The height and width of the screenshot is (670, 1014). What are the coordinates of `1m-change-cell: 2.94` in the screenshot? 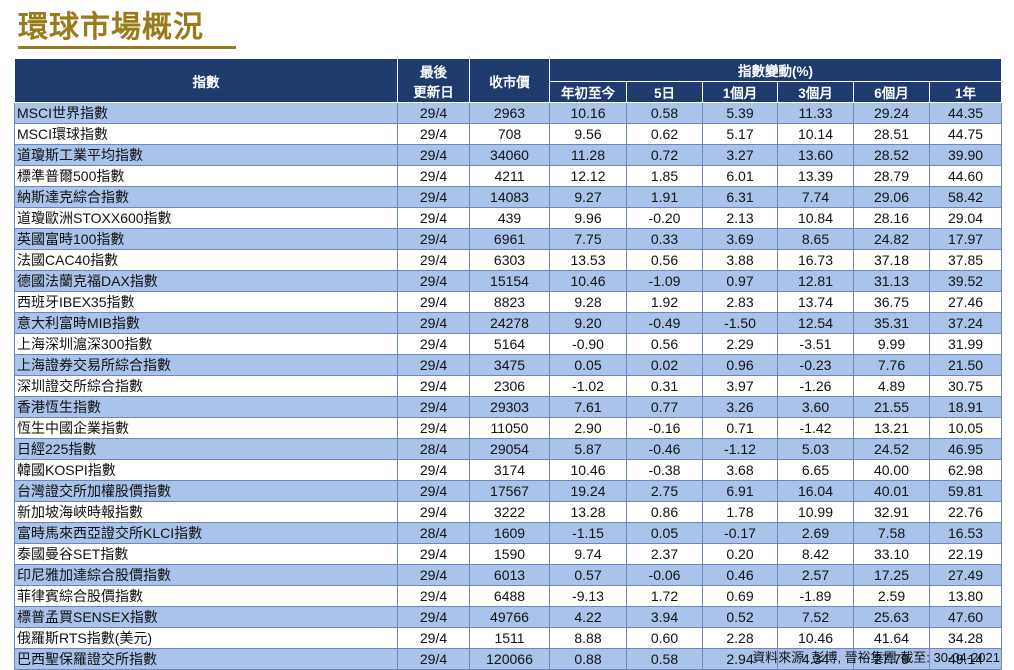 It's located at (740, 659).